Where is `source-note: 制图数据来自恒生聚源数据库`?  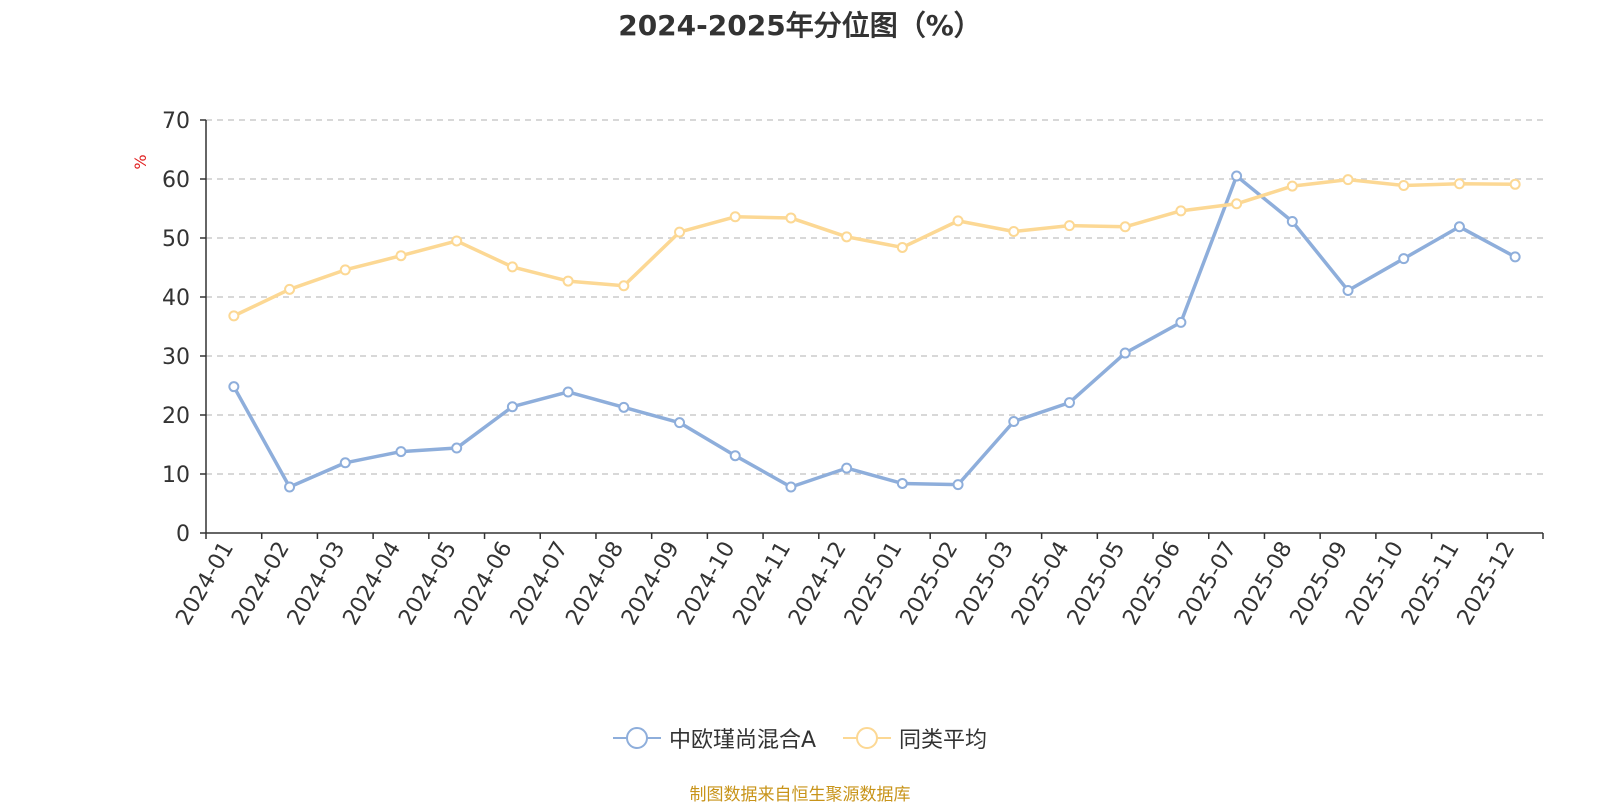
source-note: 制图数据来自恒生聚源数据库 is located at coordinates (800, 795).